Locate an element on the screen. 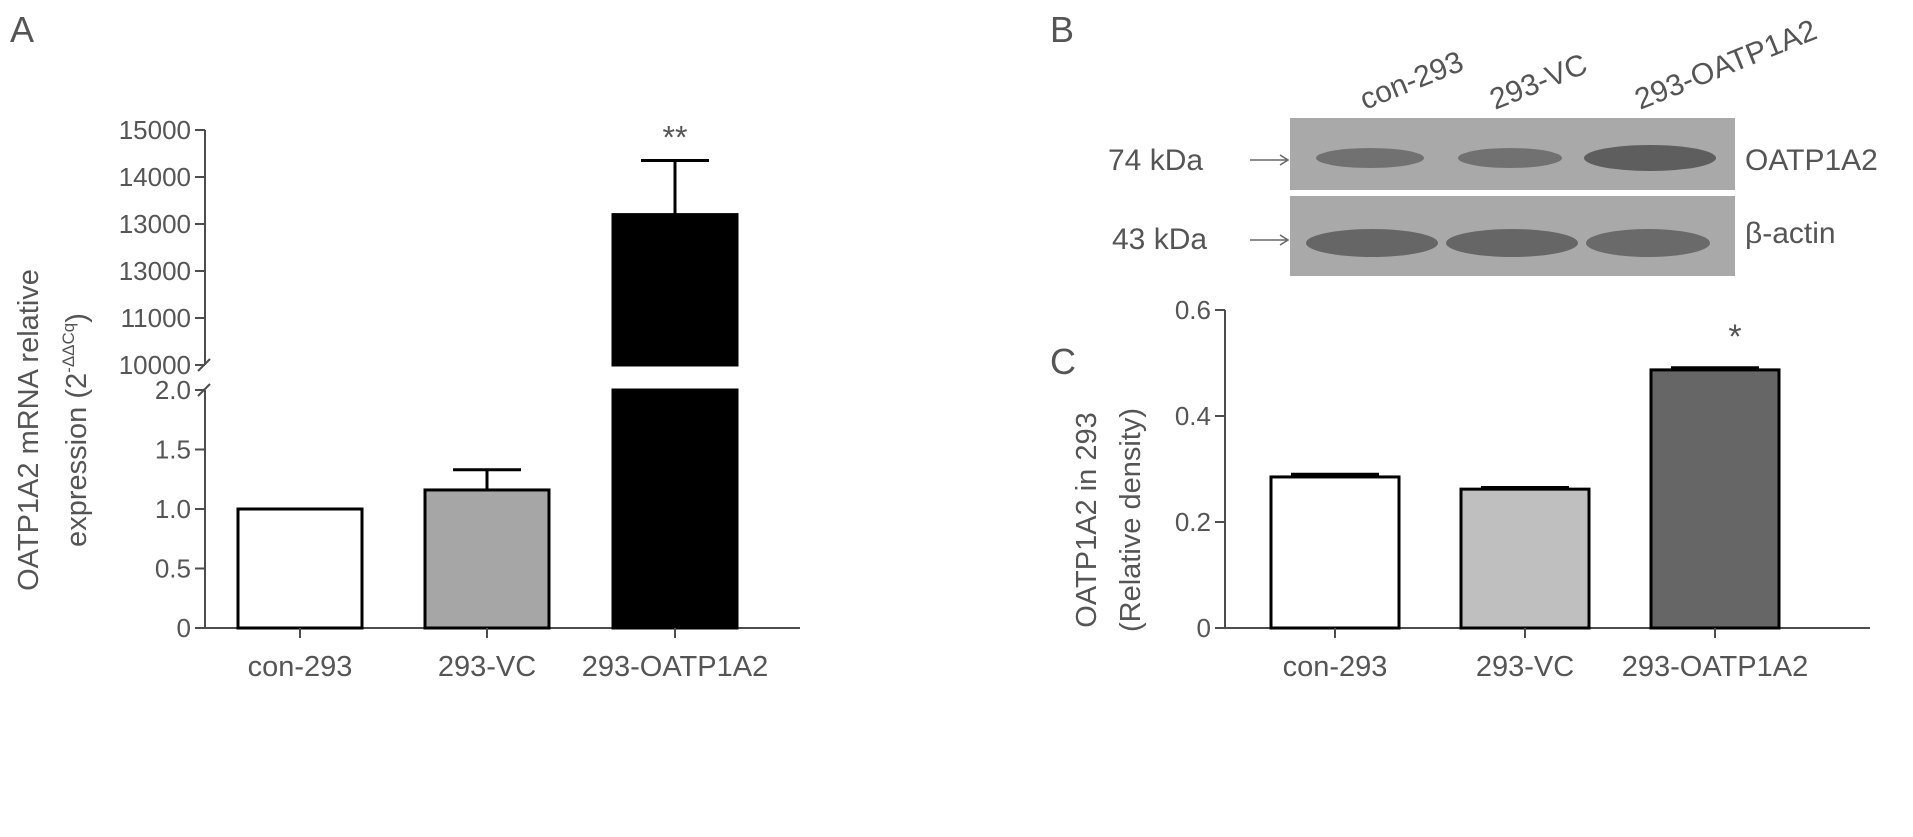  chart-c-ytick-label: 0.2 is located at coordinates (1193, 522).